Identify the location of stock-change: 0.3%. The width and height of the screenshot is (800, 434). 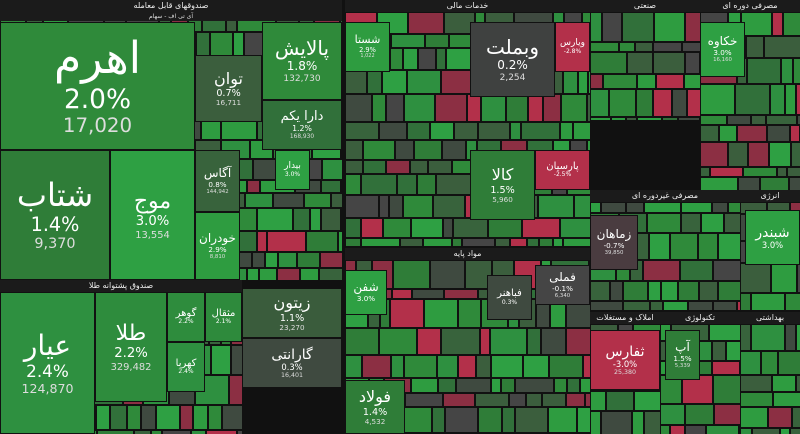
(292, 366).